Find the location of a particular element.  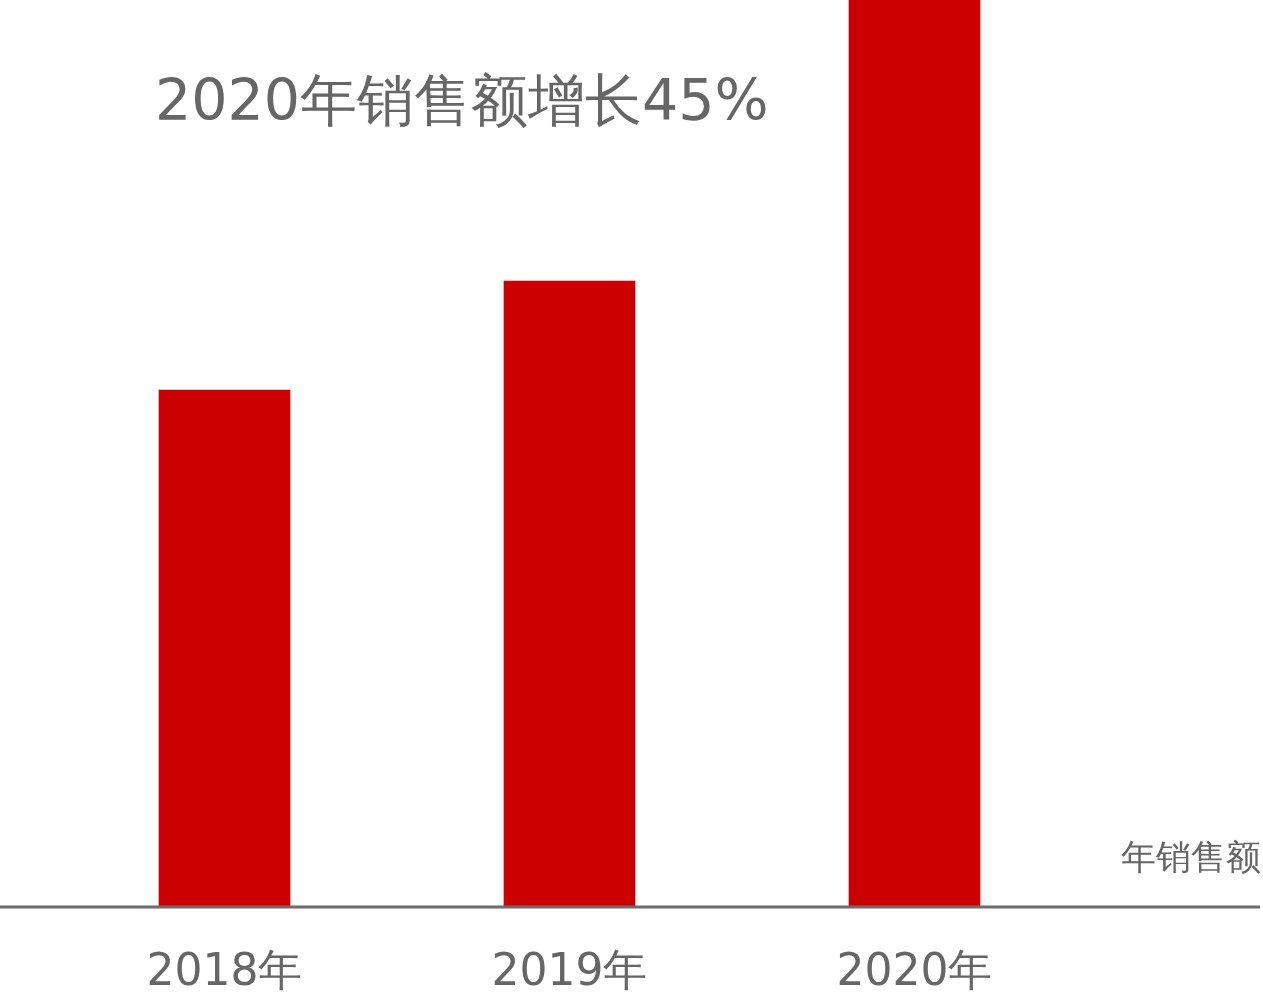

x-tick-label: 2019年 is located at coordinates (569, 969).